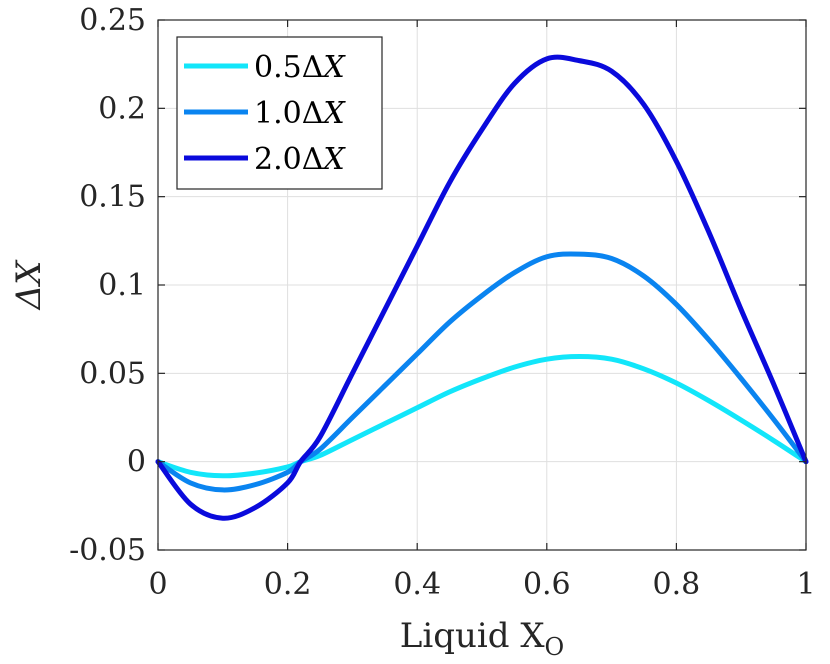 This screenshot has height=664, width=830. What do you see at coordinates (112, 373) in the screenshot?
I see `y-tick-label: 0.05` at bounding box center [112, 373].